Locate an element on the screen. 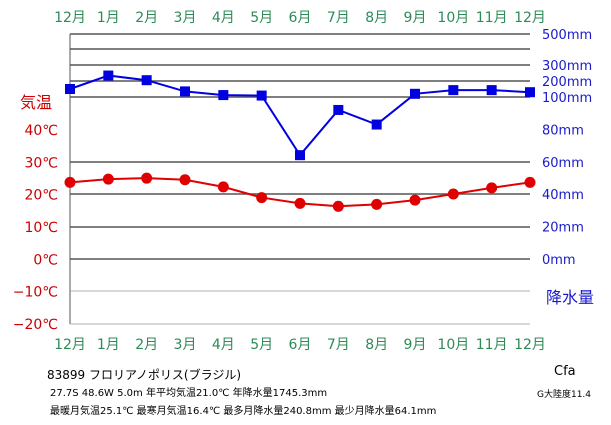 This screenshot has width=611, height=425. precipitation-line is located at coordinates (300, 115).